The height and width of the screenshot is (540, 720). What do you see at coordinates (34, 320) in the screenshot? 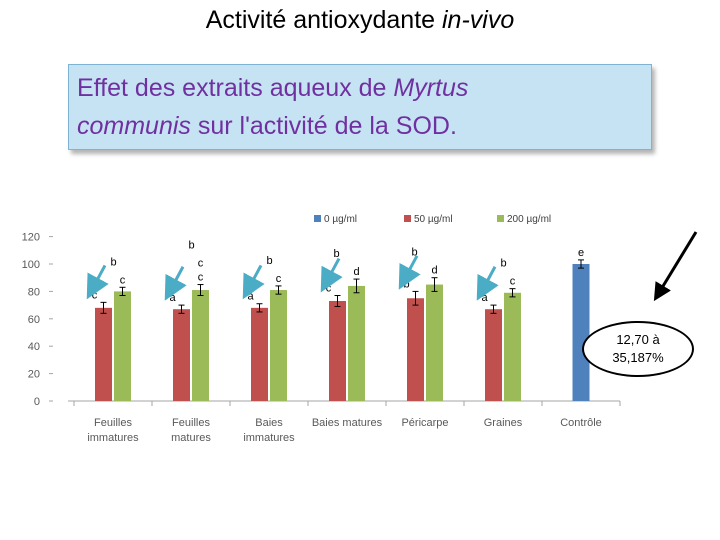
I see `y-tick-label: 60` at bounding box center [34, 320].